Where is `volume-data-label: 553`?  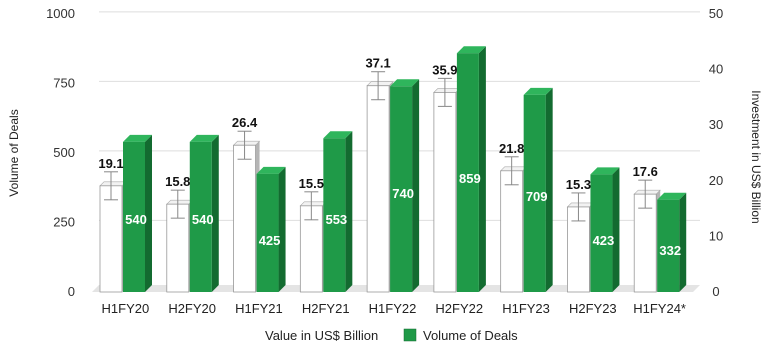 volume-data-label: 553 is located at coordinates (336, 219).